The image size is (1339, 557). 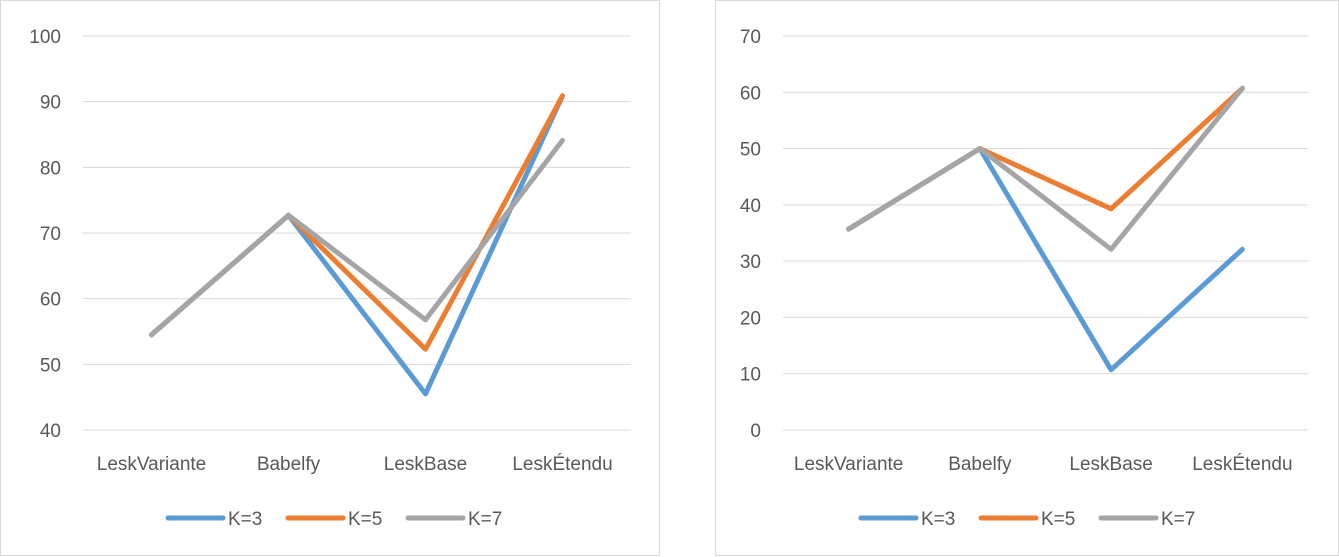 I want to click on y-tick-label: 80, so click(x=50, y=168).